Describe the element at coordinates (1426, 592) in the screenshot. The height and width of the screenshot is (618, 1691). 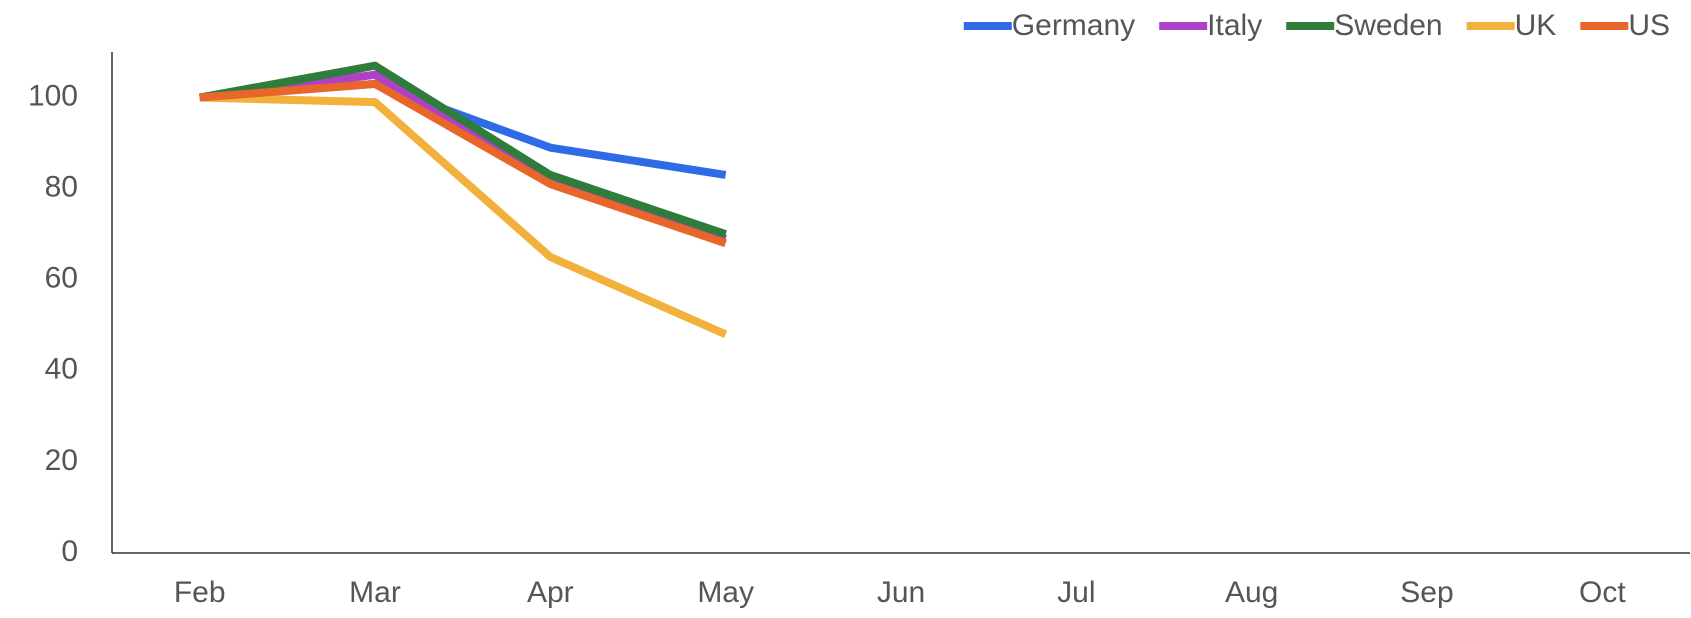
I see `x-tick-label: Sep` at that location.